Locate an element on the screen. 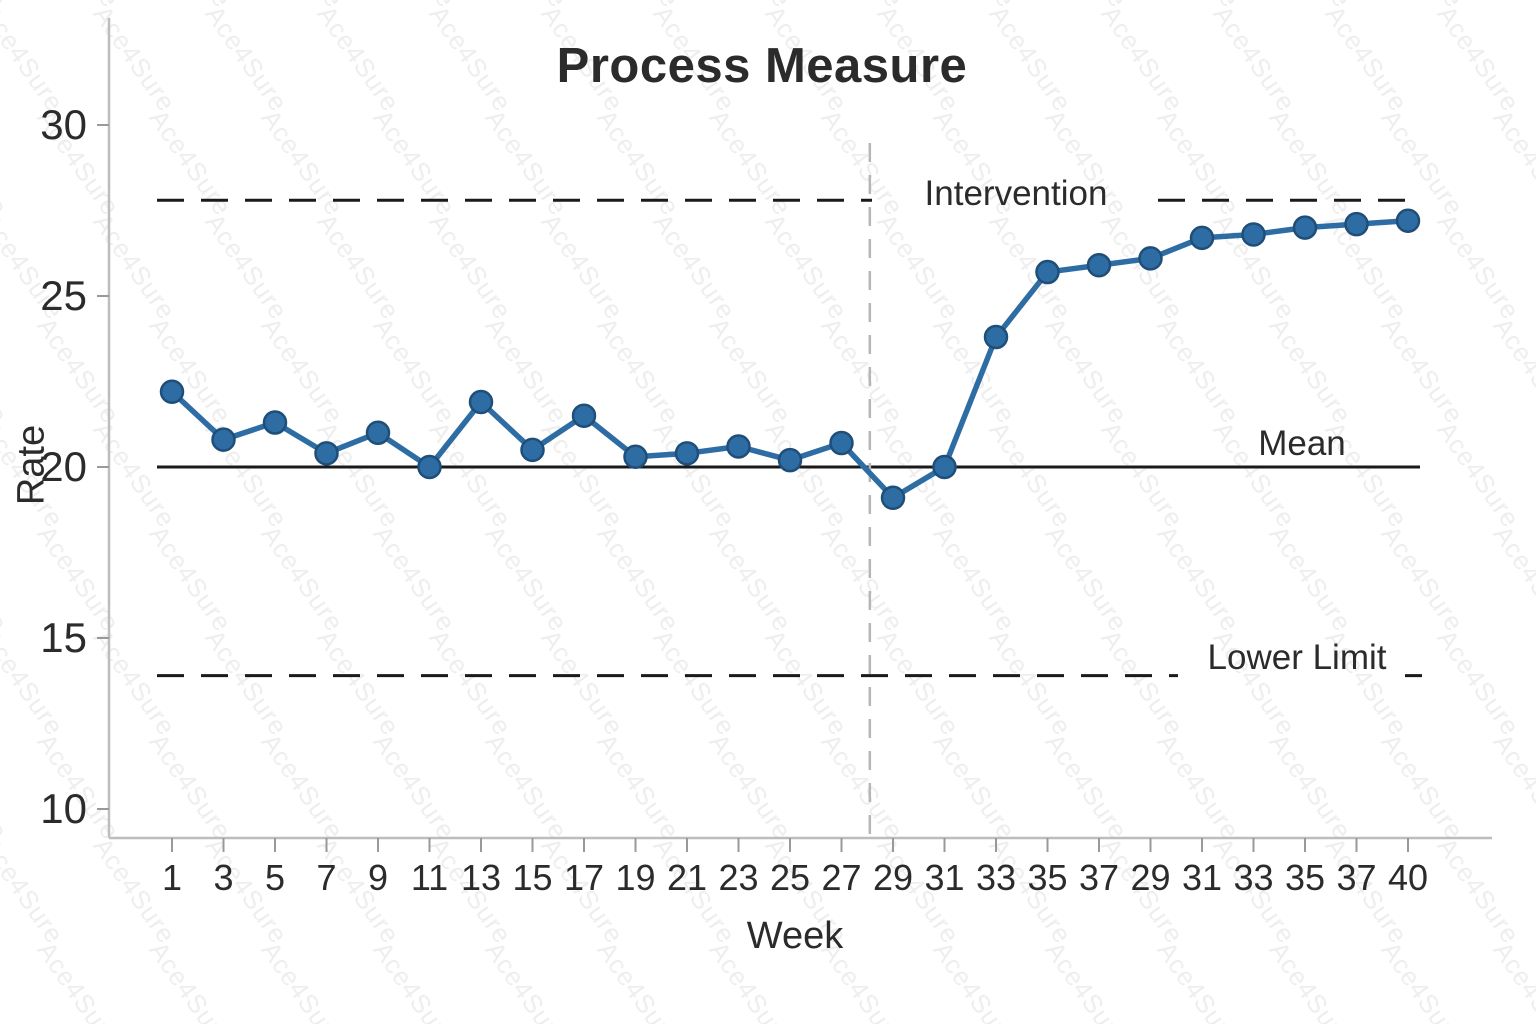  y-tick-label: 20 is located at coordinates (63, 466).